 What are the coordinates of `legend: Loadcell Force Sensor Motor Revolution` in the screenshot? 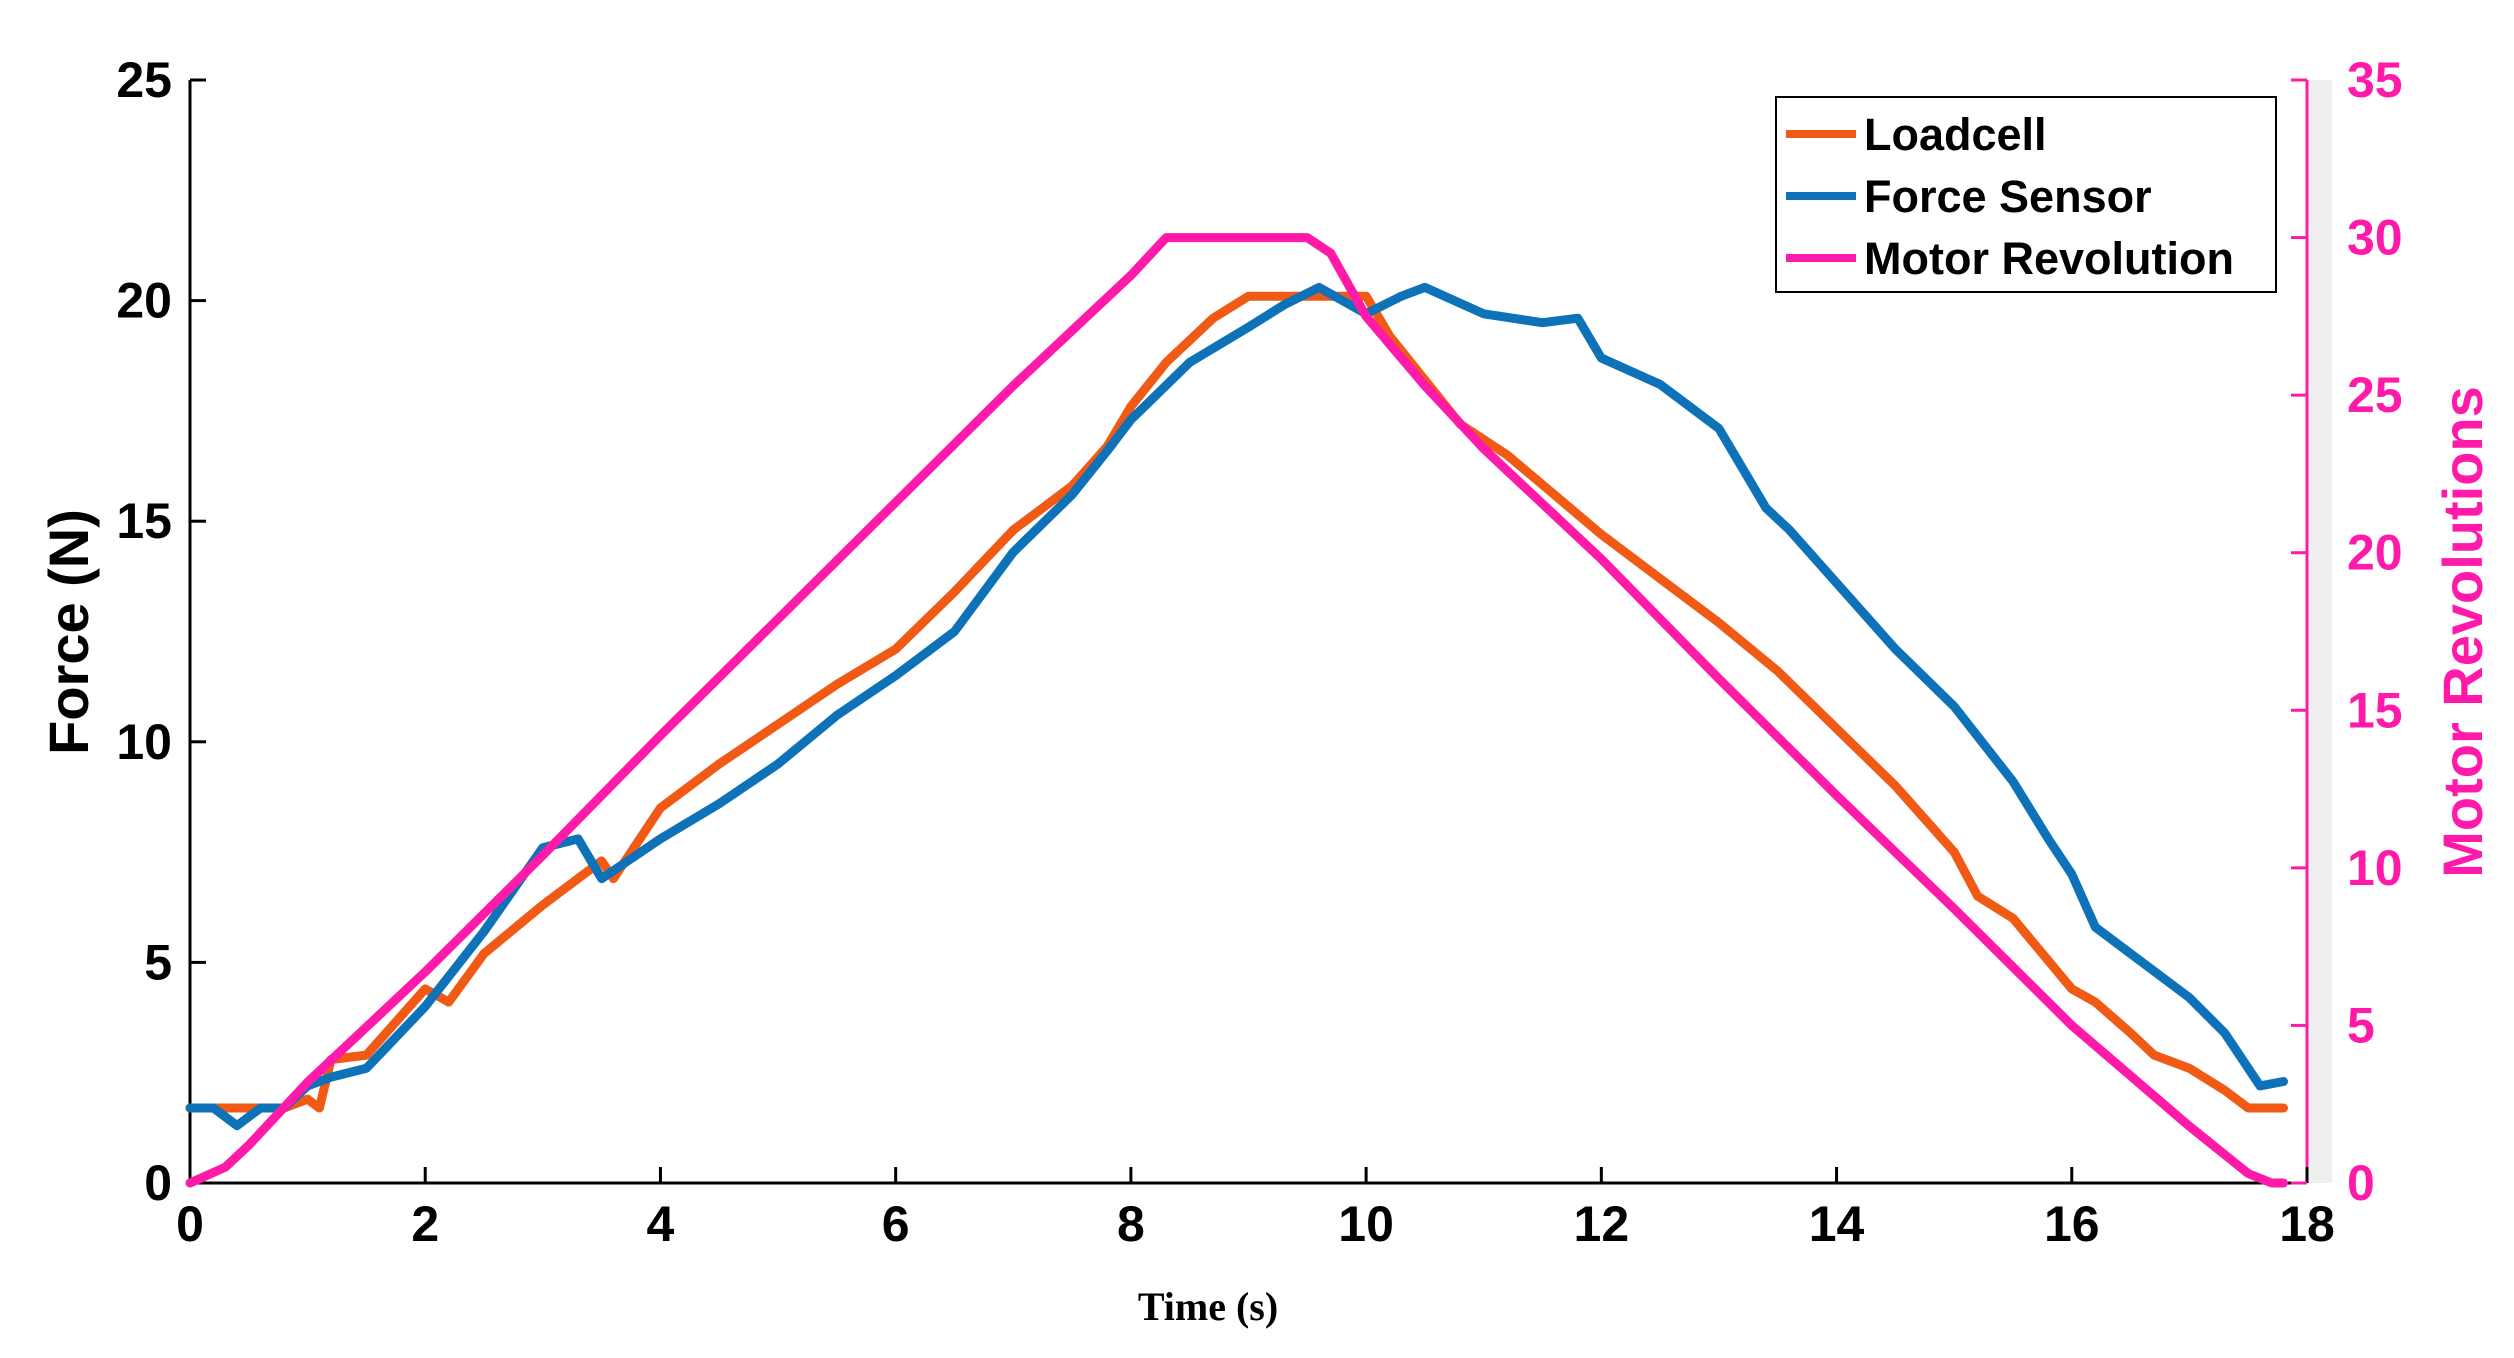 It's located at (2026, 194).